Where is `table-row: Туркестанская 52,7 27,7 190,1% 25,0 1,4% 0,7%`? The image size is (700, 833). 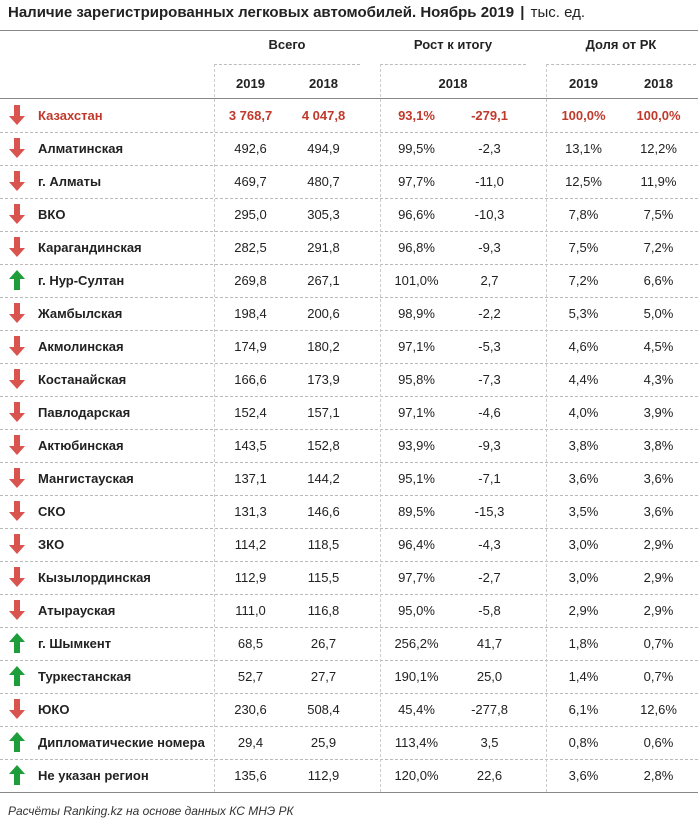 table-row: Туркестанская 52,7 27,7 190,1% 25,0 1,4% 0,7% is located at coordinates (350, 676).